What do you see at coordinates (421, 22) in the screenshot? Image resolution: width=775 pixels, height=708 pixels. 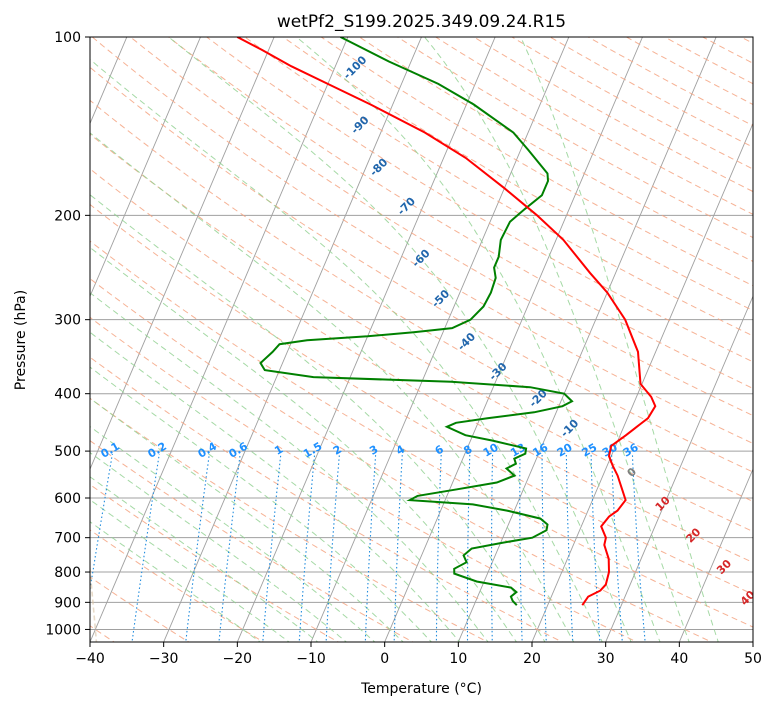 I see `chart-title: wetPf2_S199.2025.349.09.24.R15` at bounding box center [421, 22].